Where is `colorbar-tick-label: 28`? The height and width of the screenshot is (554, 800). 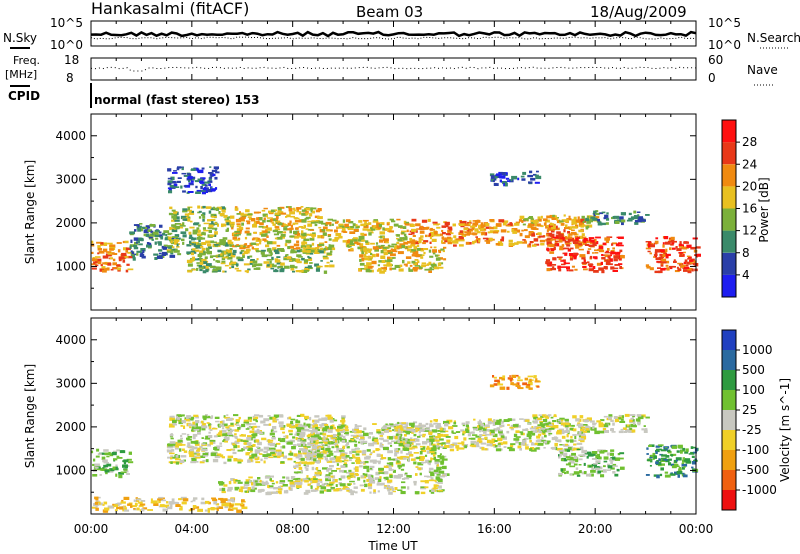
colorbar-tick-label: 28 is located at coordinates (749, 142).